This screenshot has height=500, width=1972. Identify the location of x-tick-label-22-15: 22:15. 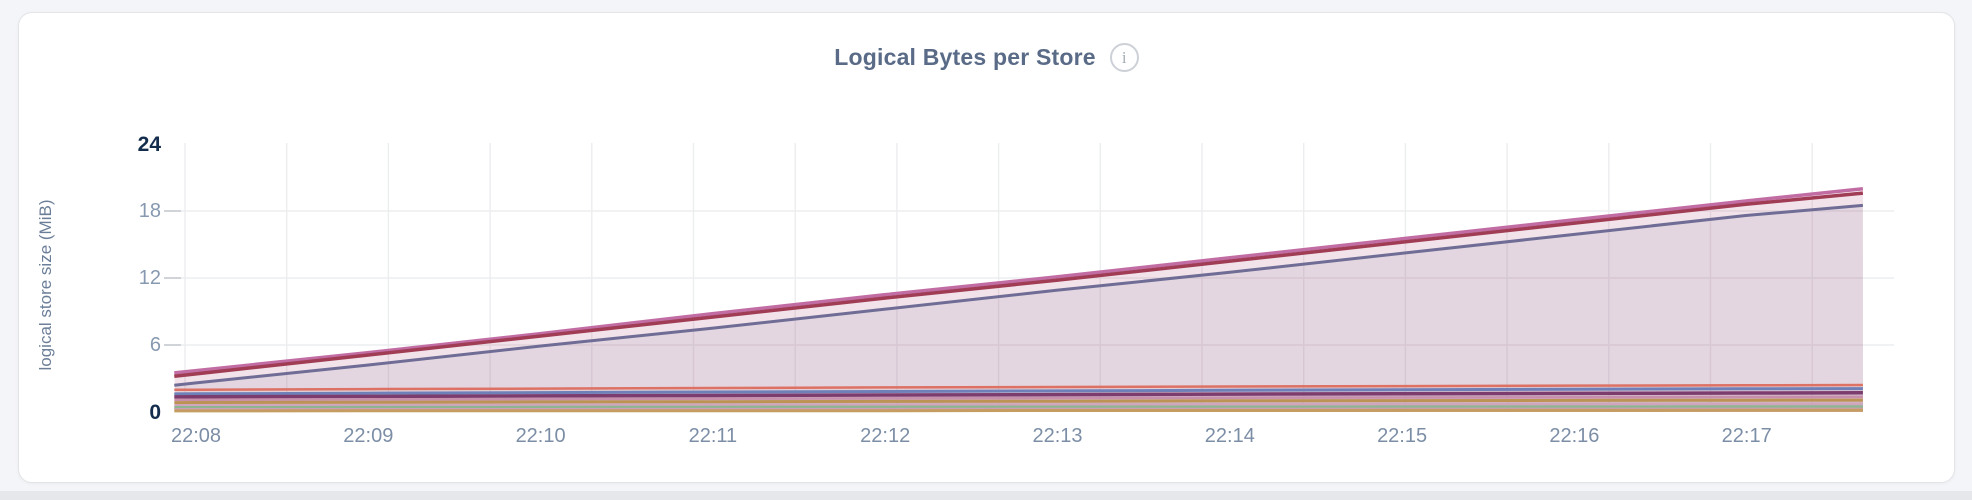
(1402, 436).